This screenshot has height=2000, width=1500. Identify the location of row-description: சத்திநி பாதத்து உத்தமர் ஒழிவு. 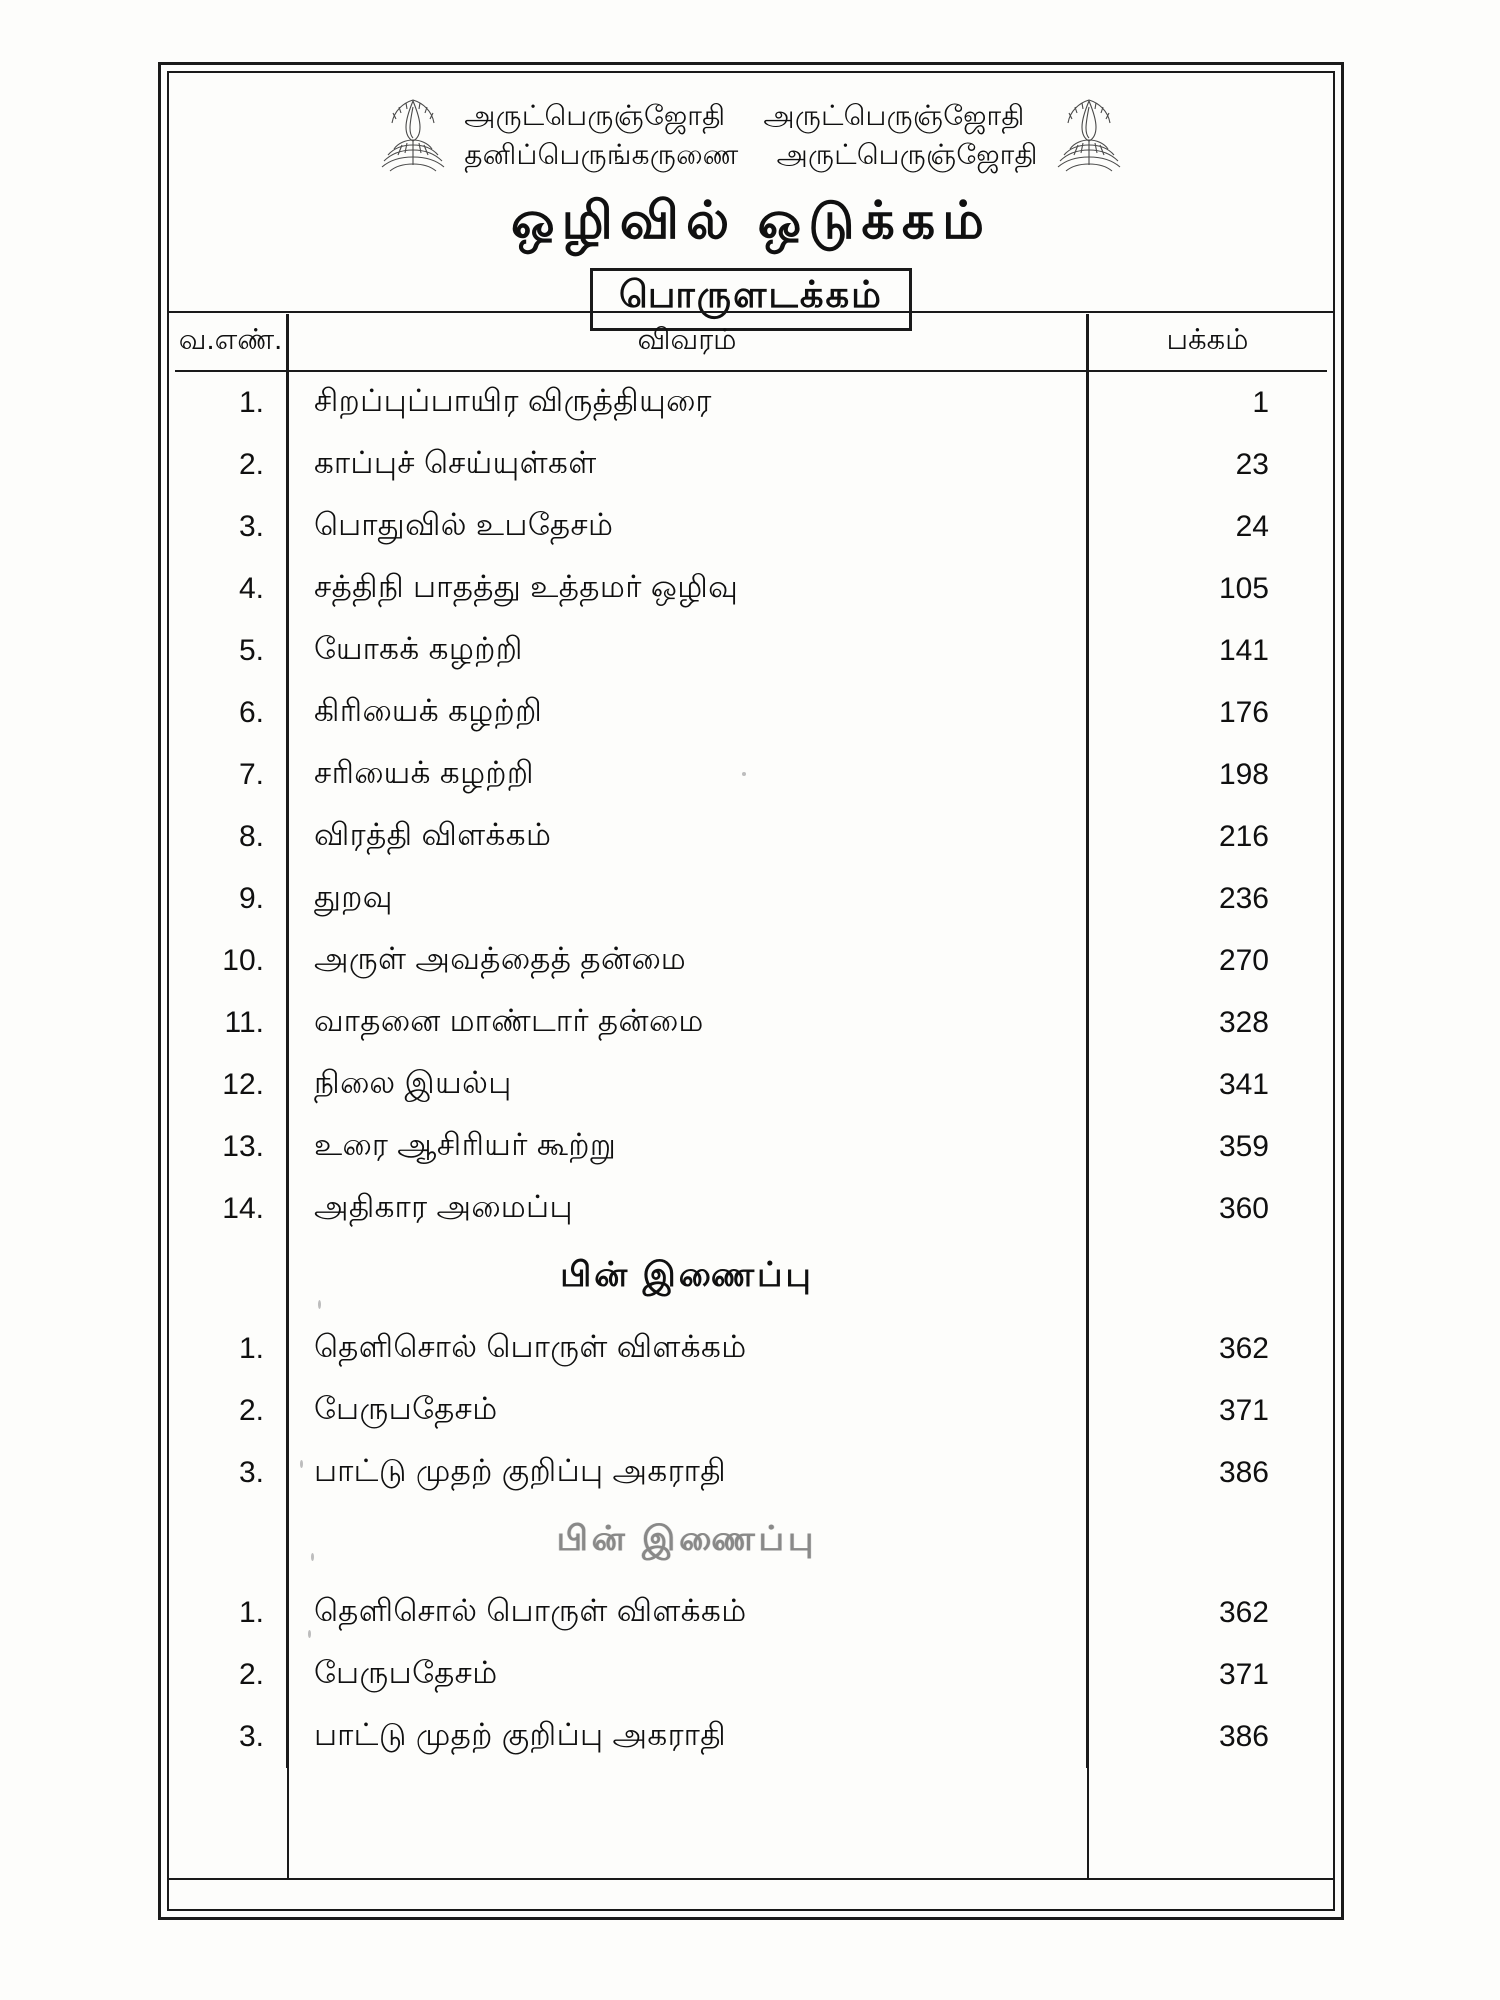
(687, 589).